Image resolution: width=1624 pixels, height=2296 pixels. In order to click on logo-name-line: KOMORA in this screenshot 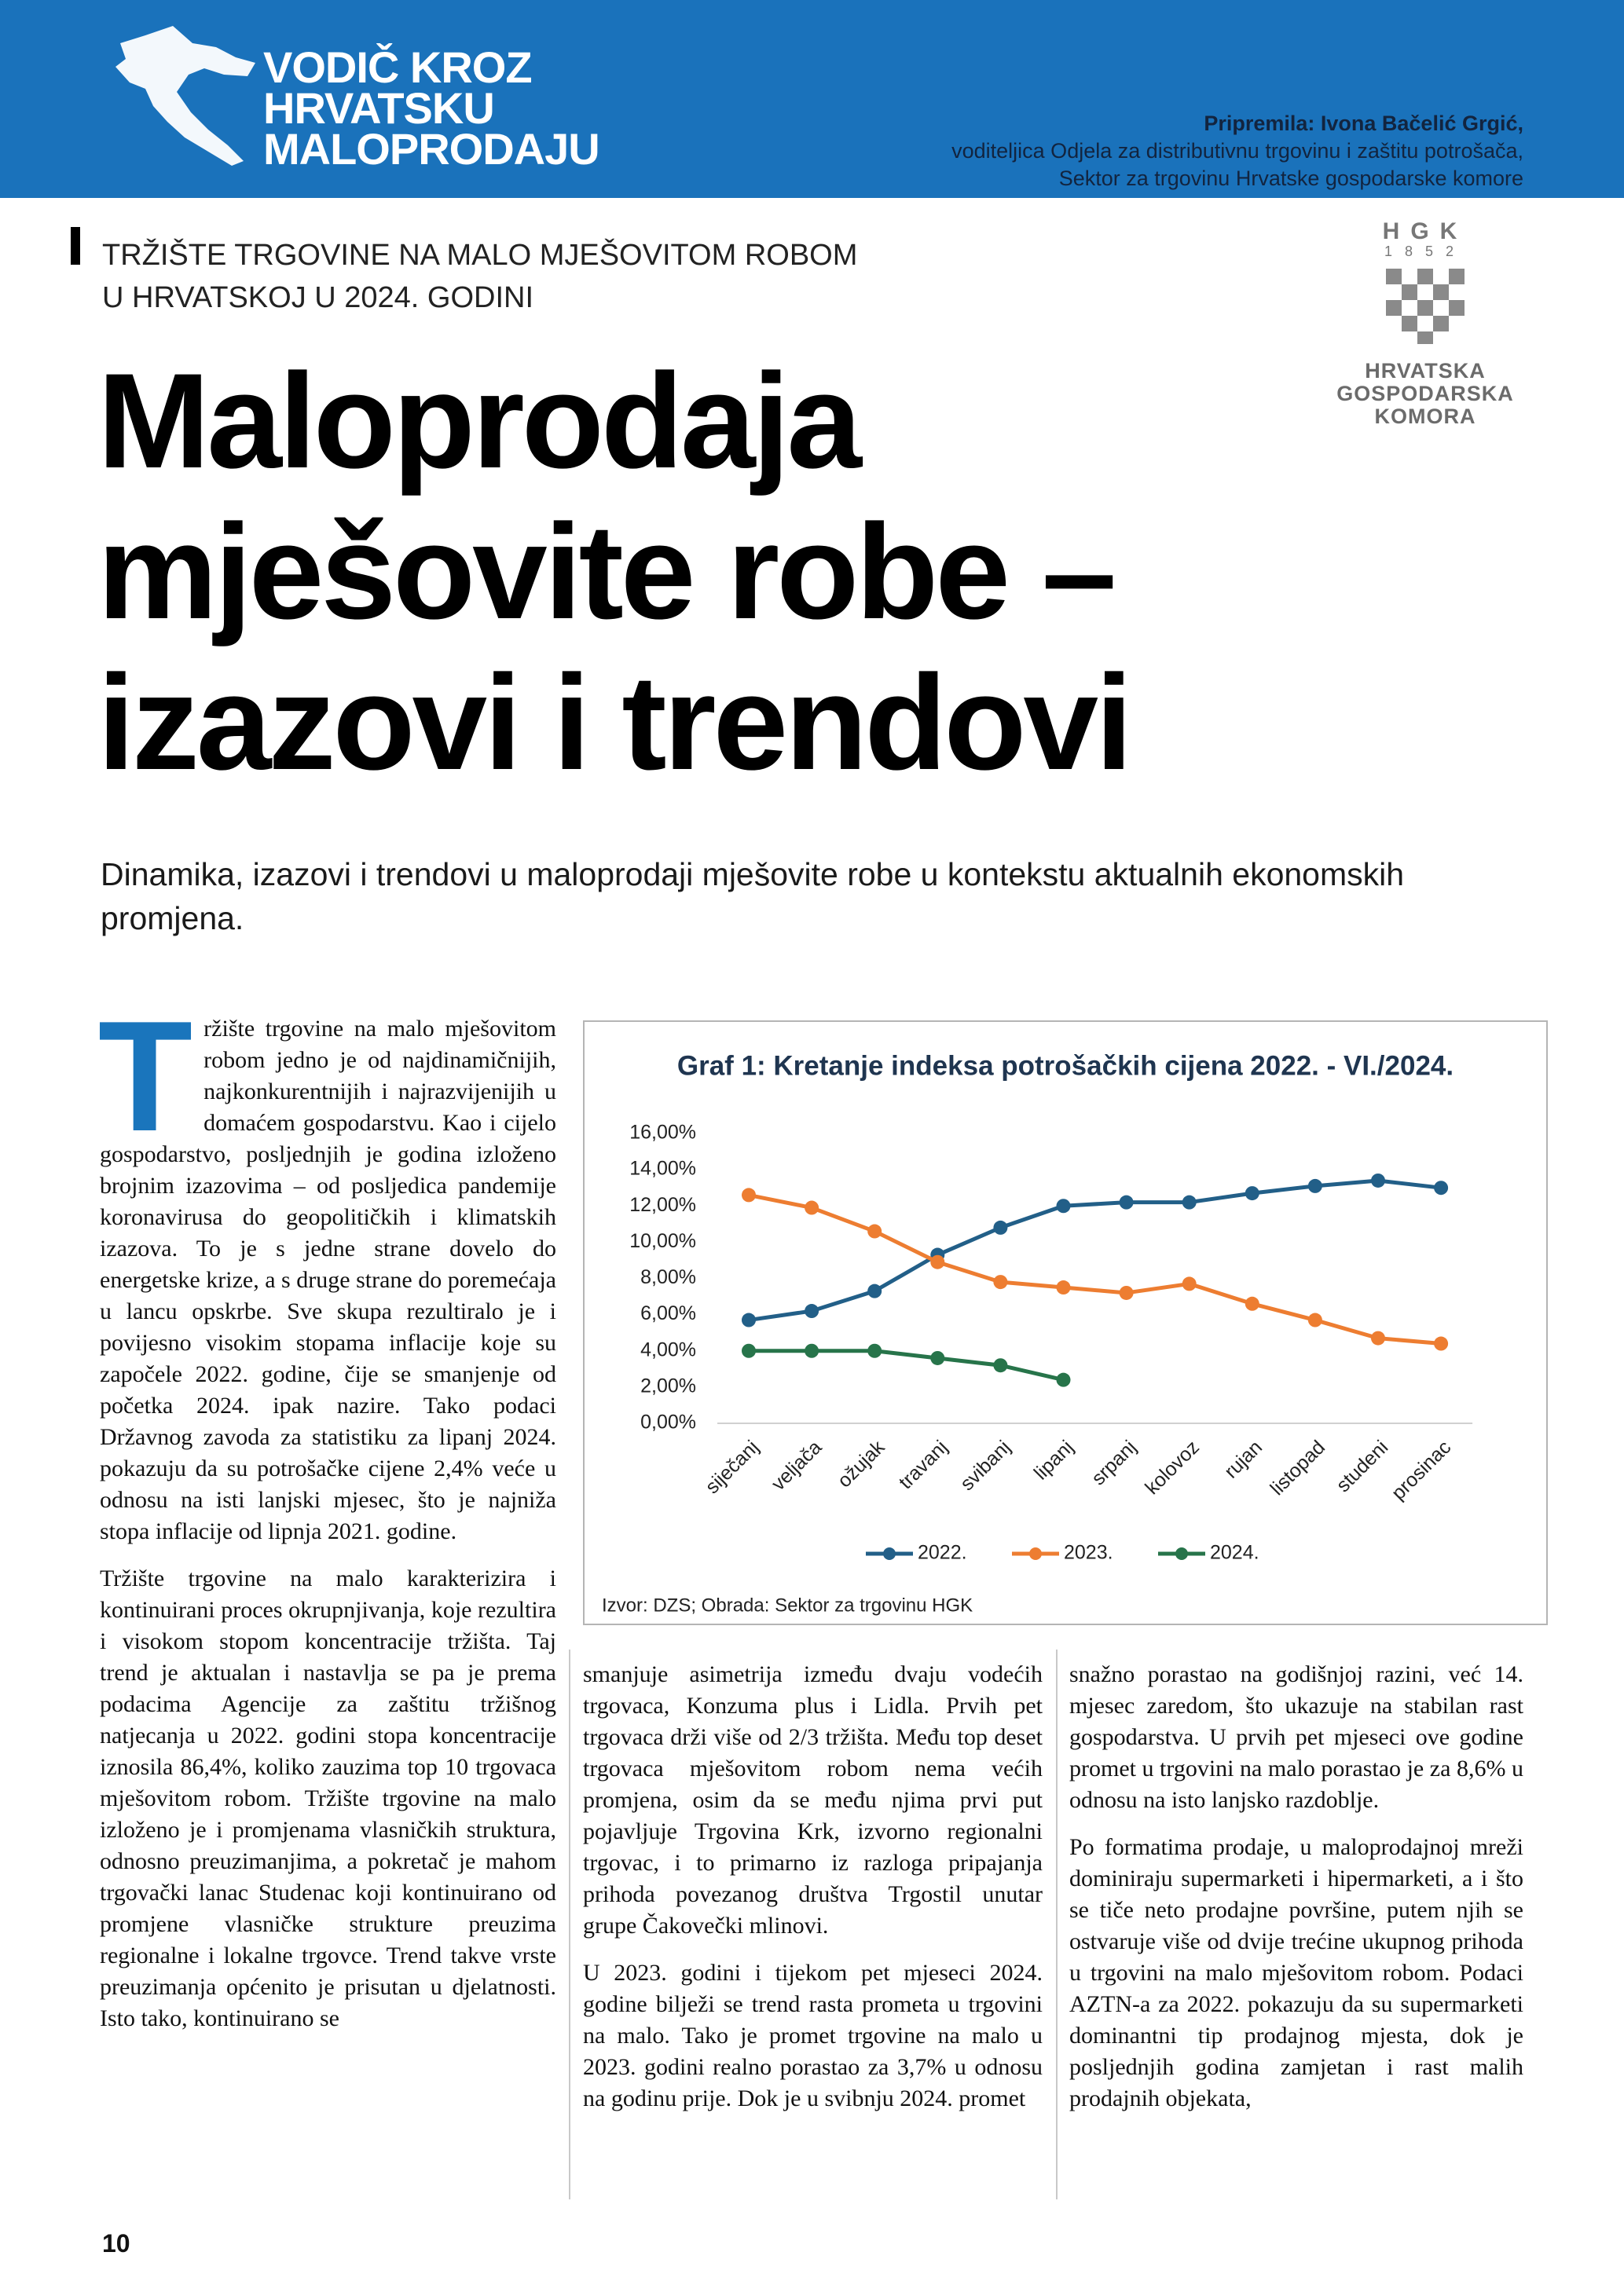, I will do `click(1425, 416)`.